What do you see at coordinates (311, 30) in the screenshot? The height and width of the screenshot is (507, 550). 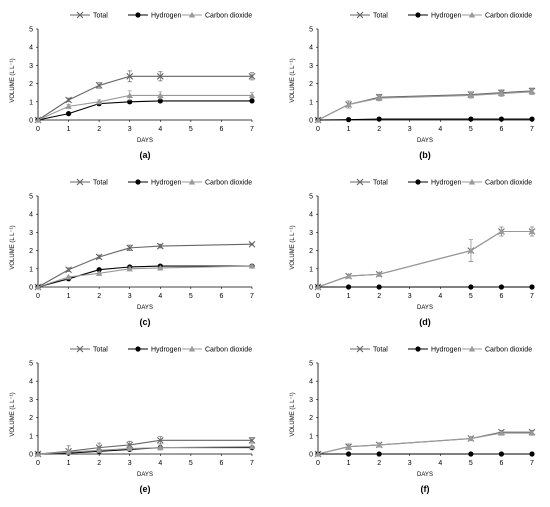 I see `y-tick-label: 5` at bounding box center [311, 30].